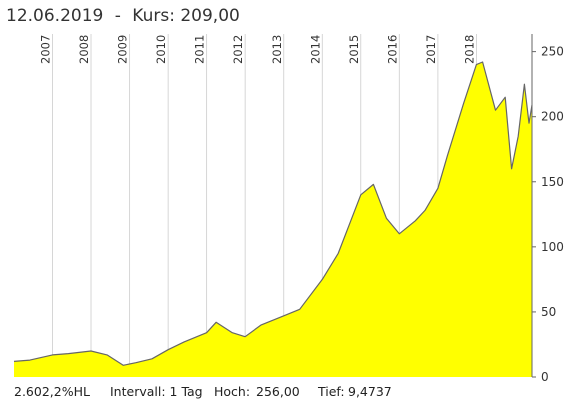 The image size is (581, 410). What do you see at coordinates (552, 52) in the screenshot?
I see `y-tick-label: 250` at bounding box center [552, 52].